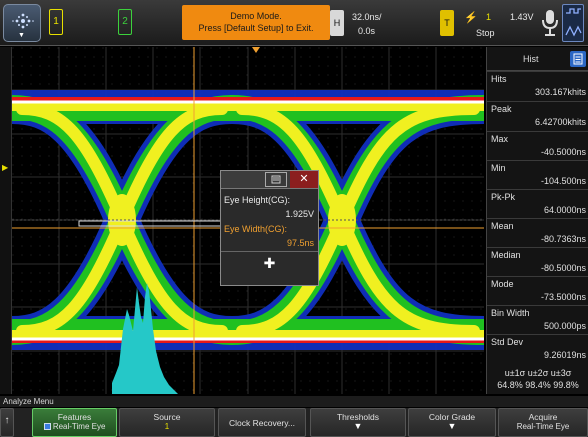 The width and height of the screenshot is (588, 437). I want to click on waveform-generator-icon, so click(573, 22).